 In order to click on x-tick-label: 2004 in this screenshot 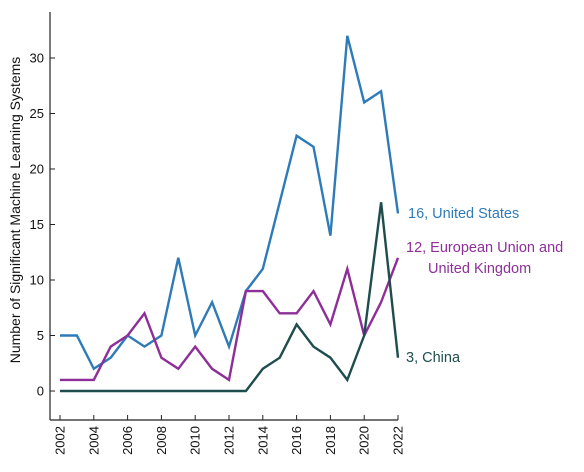, I will do `click(93, 440)`.